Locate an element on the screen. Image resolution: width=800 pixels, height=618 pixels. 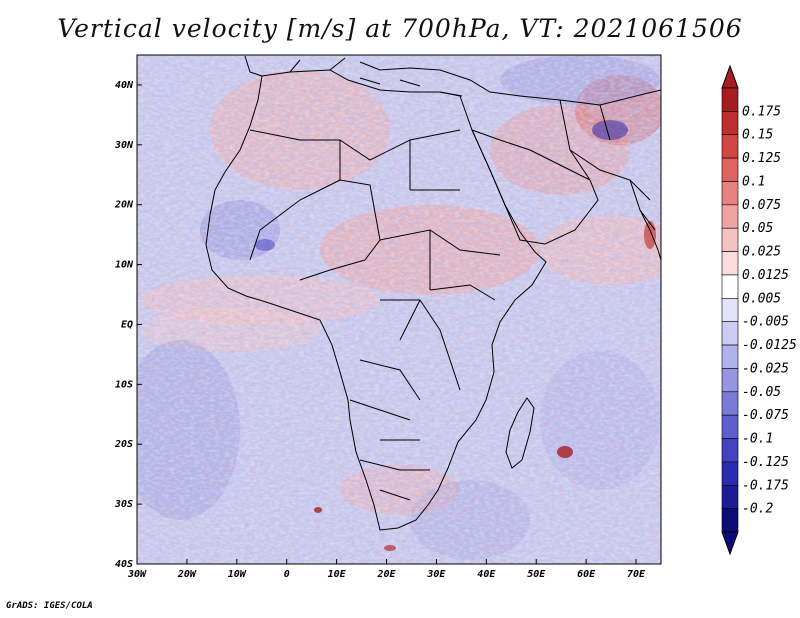
colorbar-label: 0.075 is located at coordinates (761, 205).